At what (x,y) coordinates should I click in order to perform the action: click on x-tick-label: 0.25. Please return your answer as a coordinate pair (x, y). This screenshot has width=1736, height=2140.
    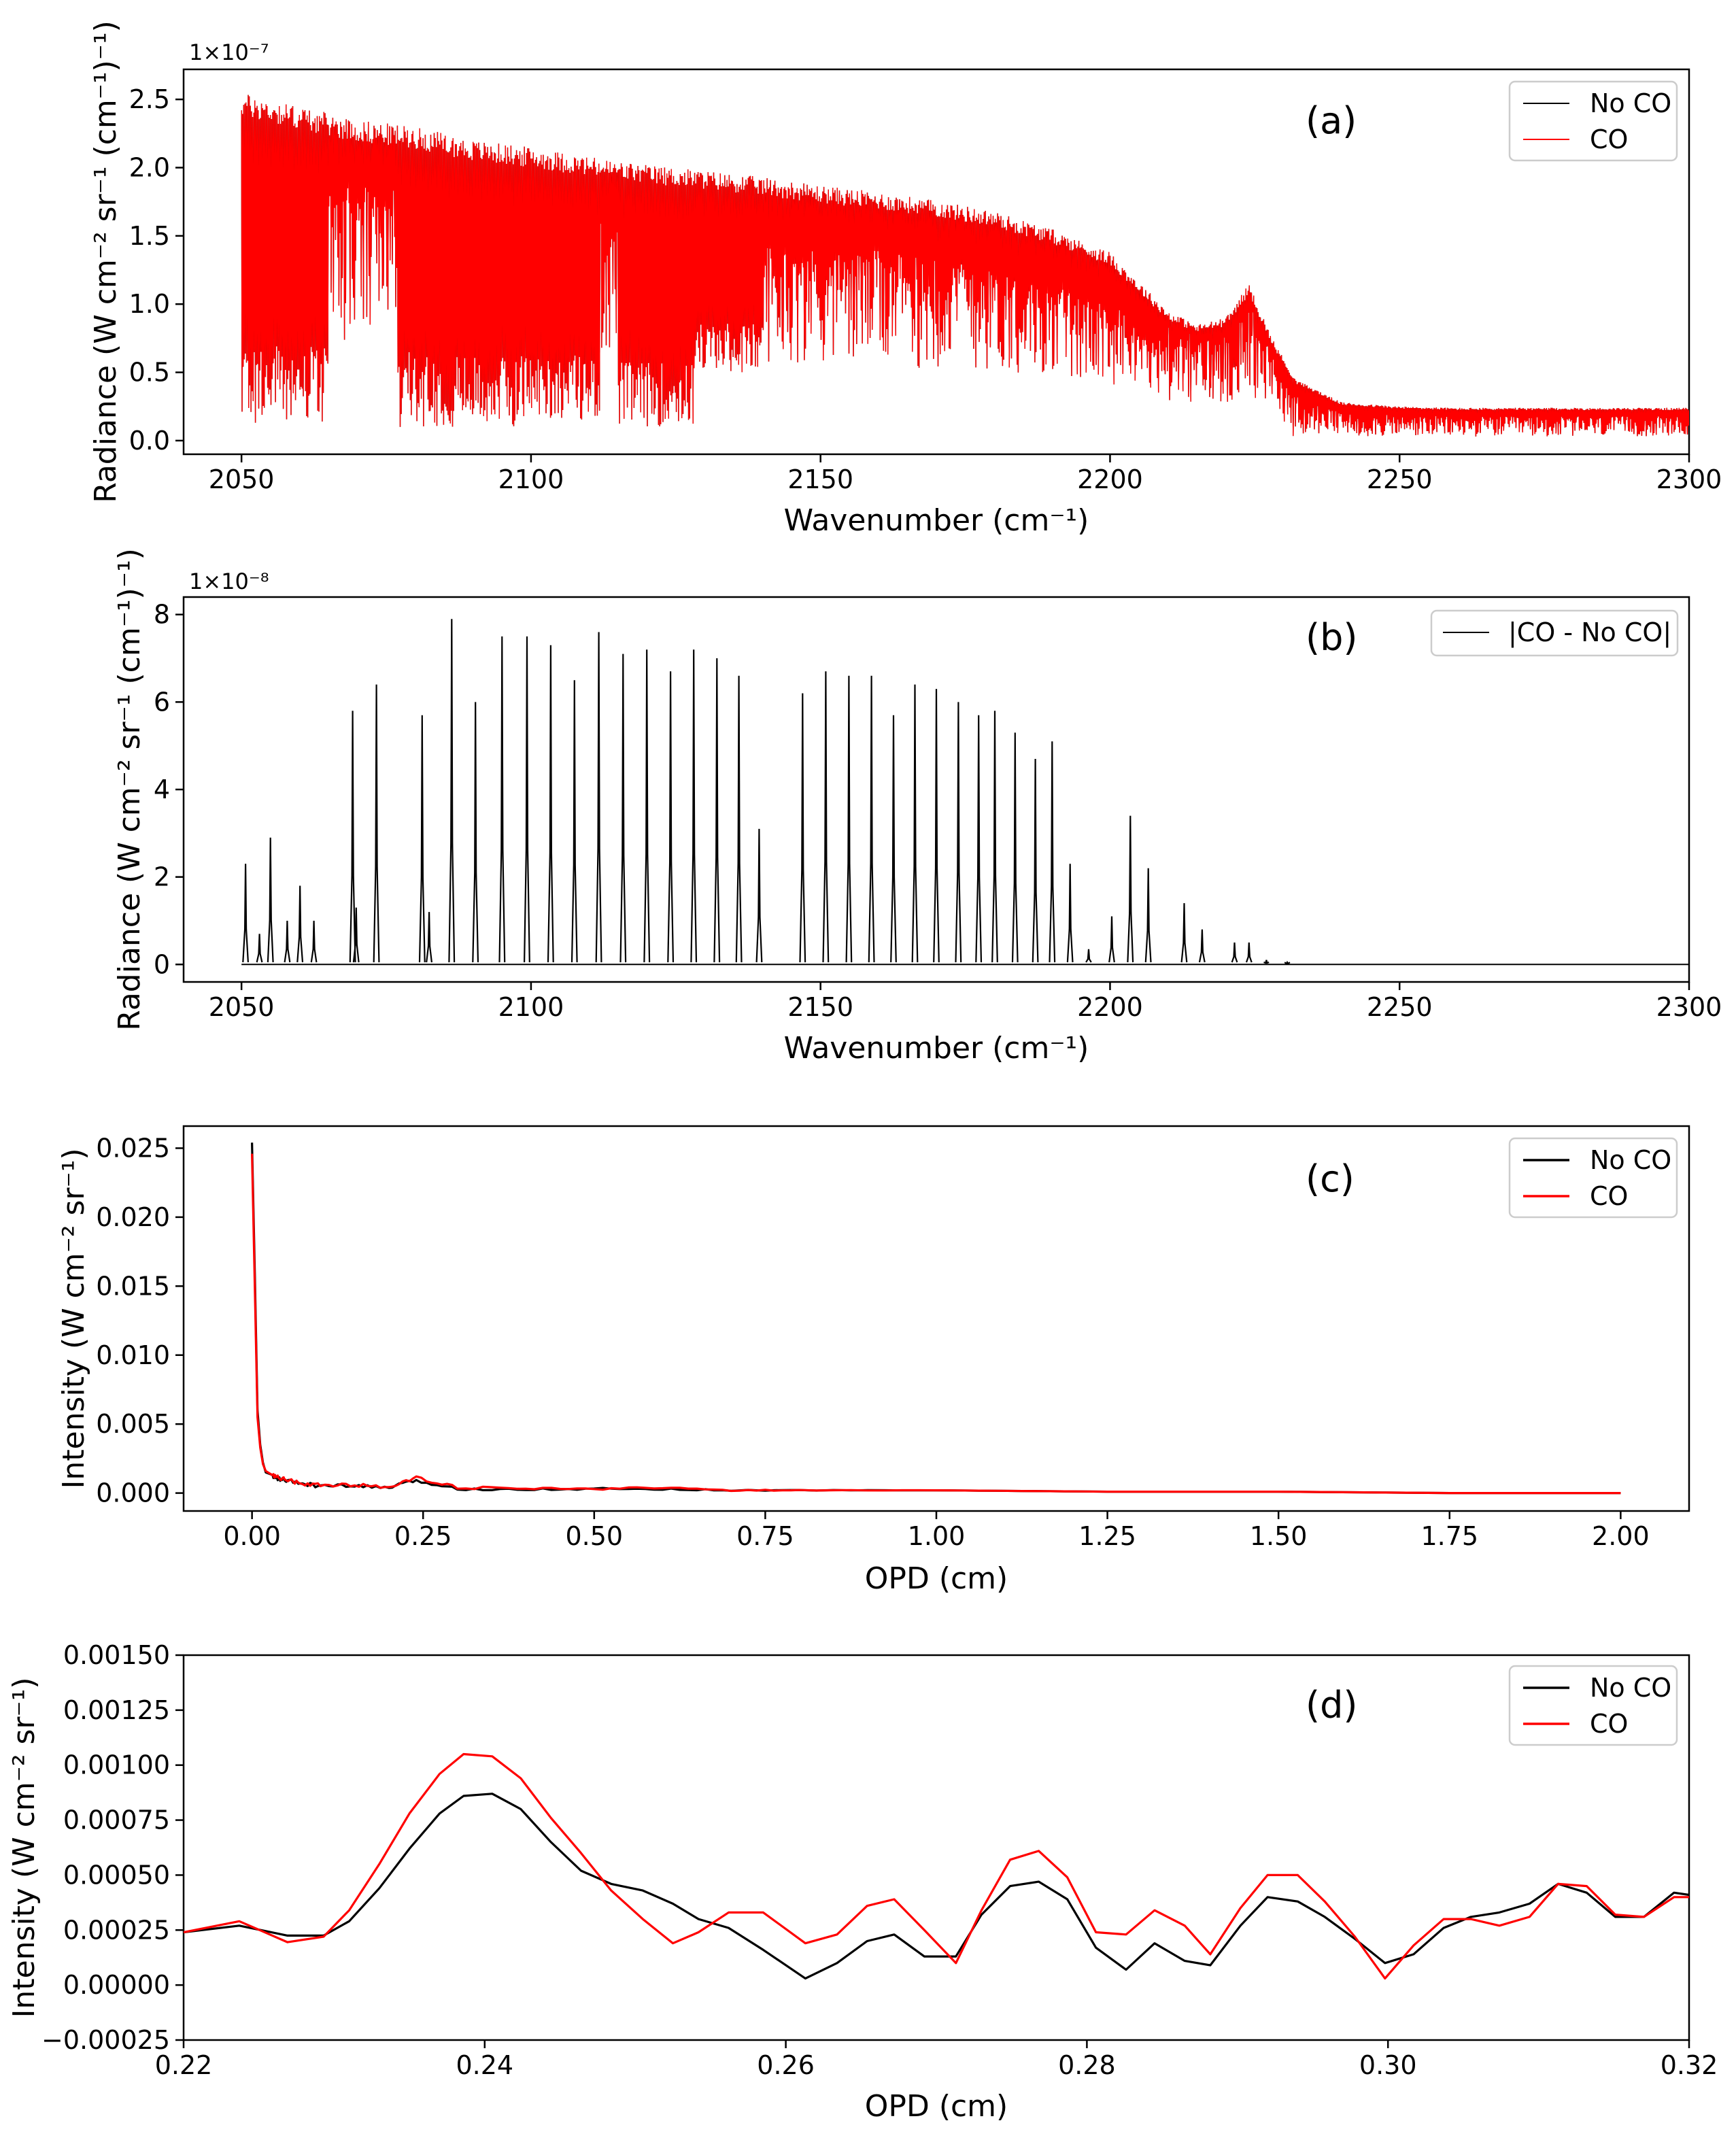
    Looking at the image, I should click on (423, 1536).